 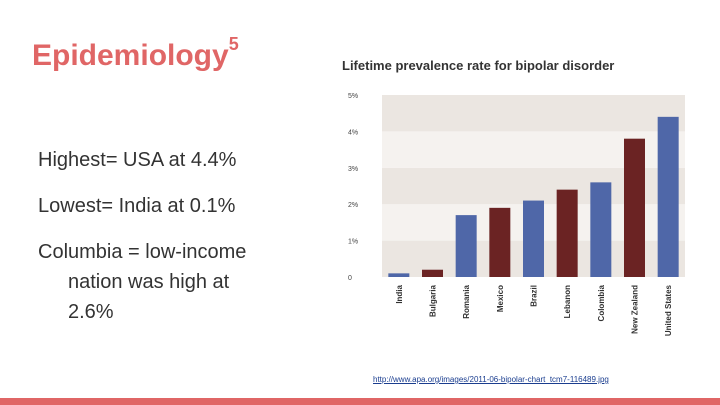 I want to click on x-tick-label: New Zealand, so click(x=635, y=309).